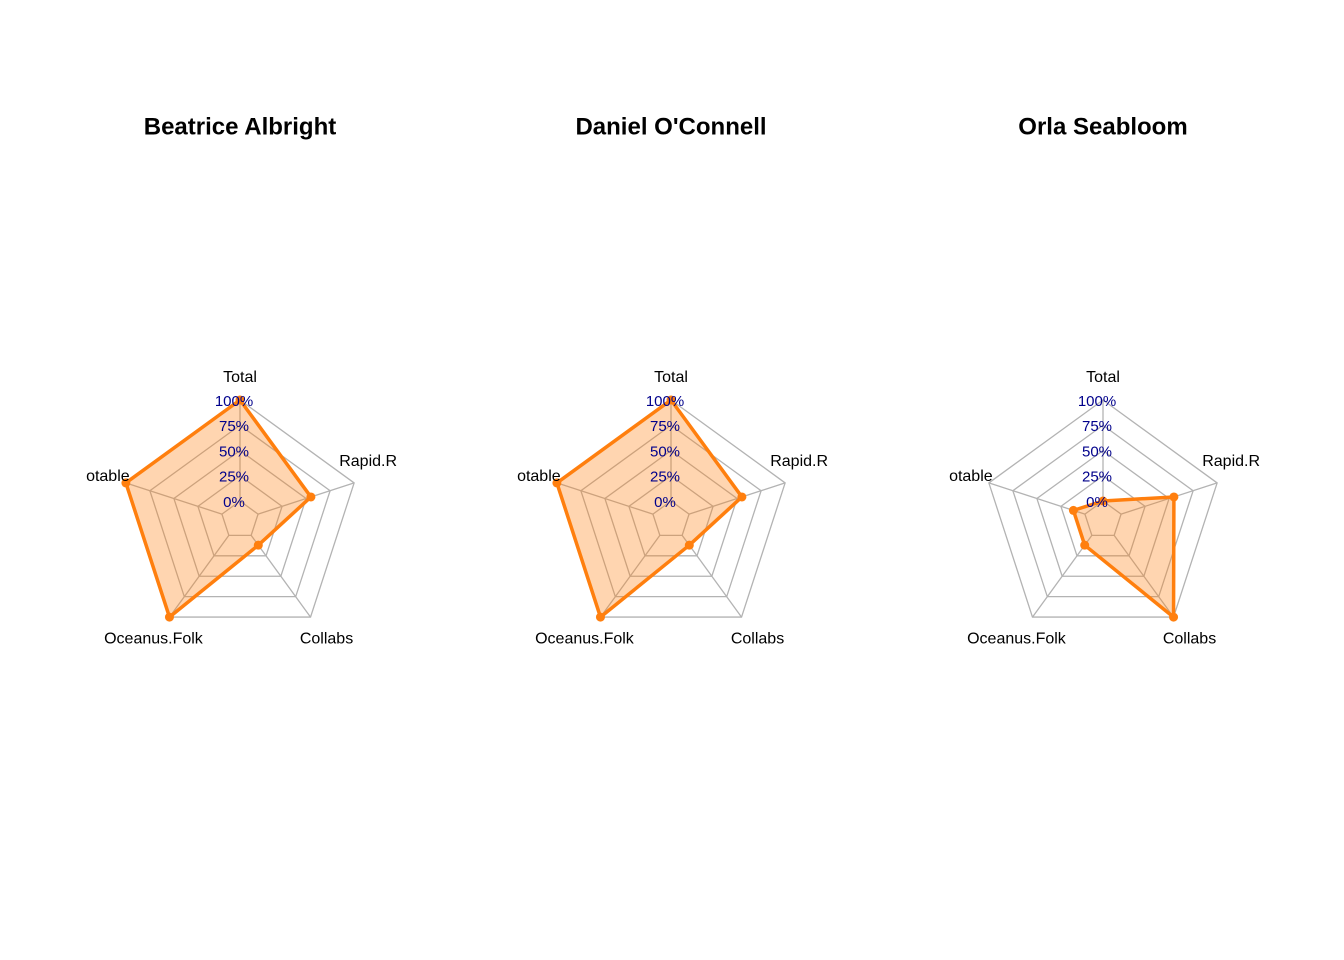 Image resolution: width=1344 pixels, height=960 pixels. What do you see at coordinates (240, 126) in the screenshot?
I see `panel-title: Beatrice Albright` at bounding box center [240, 126].